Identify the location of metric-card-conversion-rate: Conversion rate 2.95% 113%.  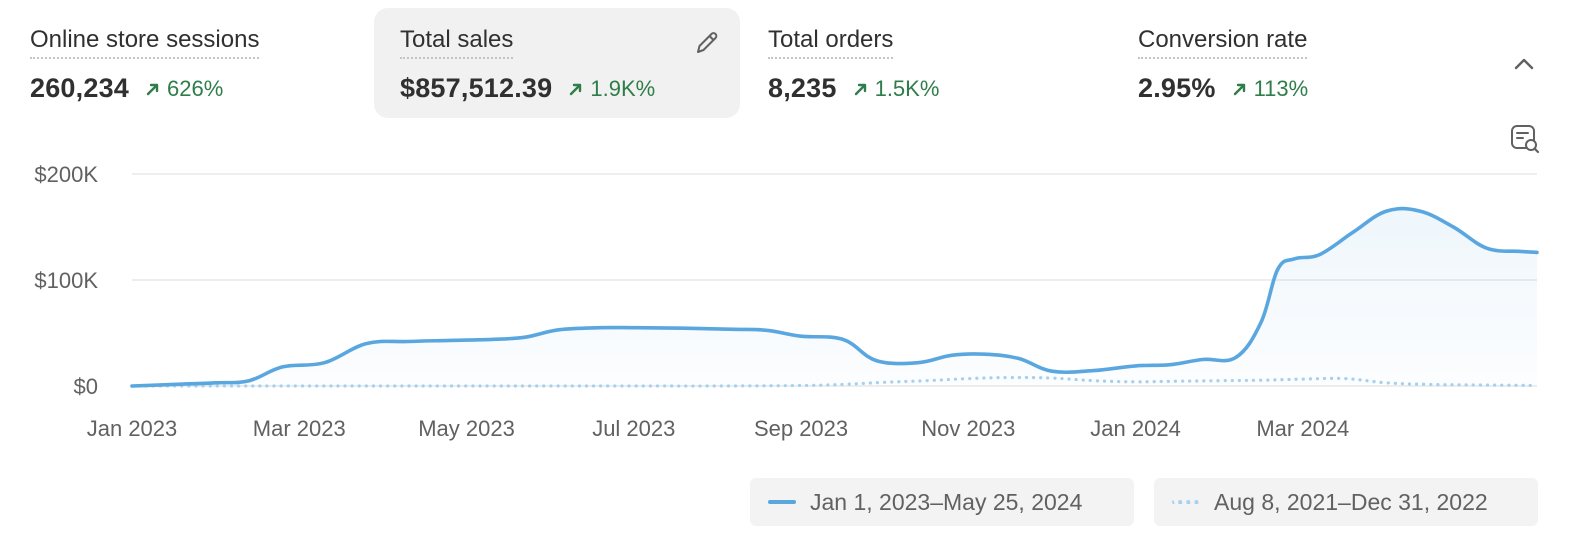
(1295, 63).